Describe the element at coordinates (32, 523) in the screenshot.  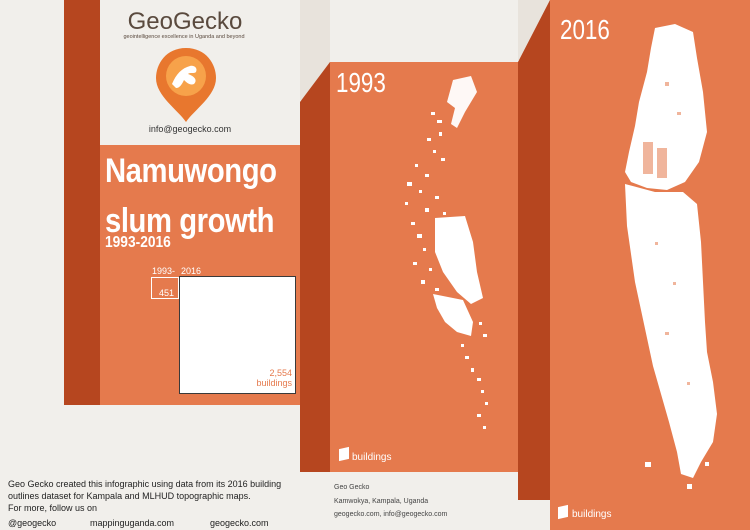
I see `link-twitter: @geogecko` at that location.